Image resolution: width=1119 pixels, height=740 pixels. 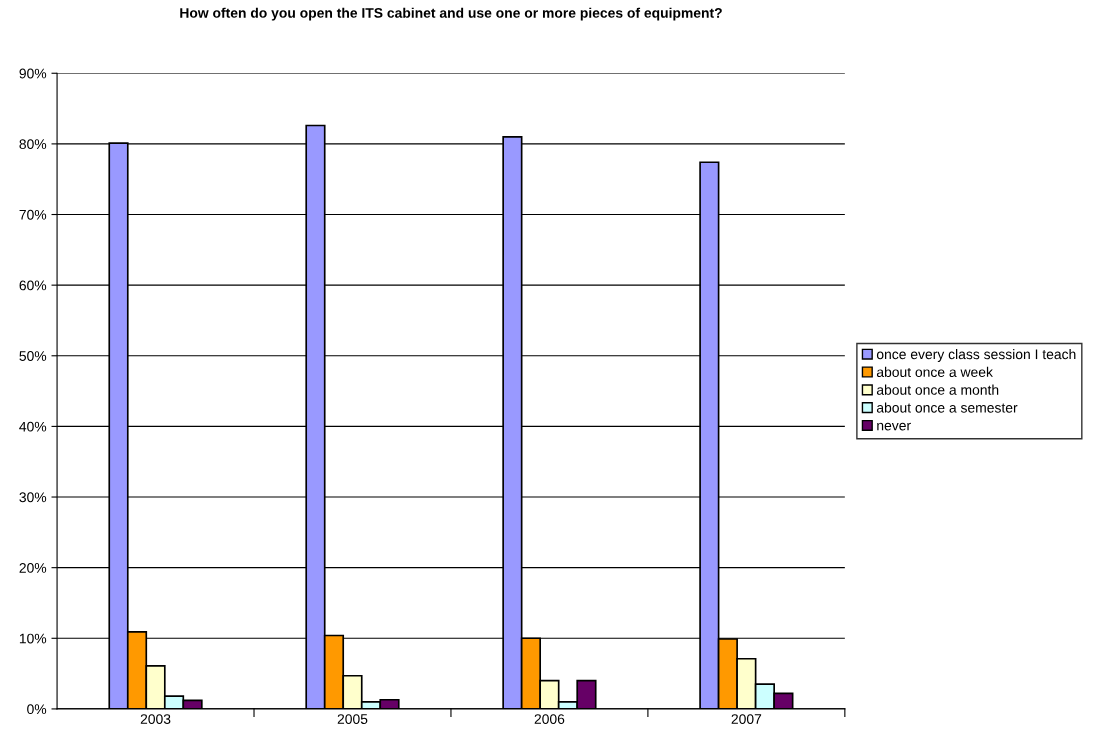 I want to click on legend-label: about once a week, so click(x=934, y=372).